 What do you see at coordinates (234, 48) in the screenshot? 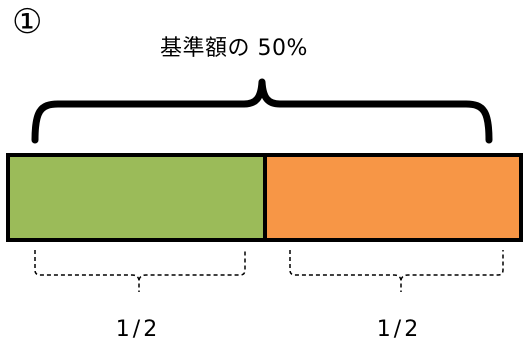
I see `total-label: 基準額の 50%` at bounding box center [234, 48].